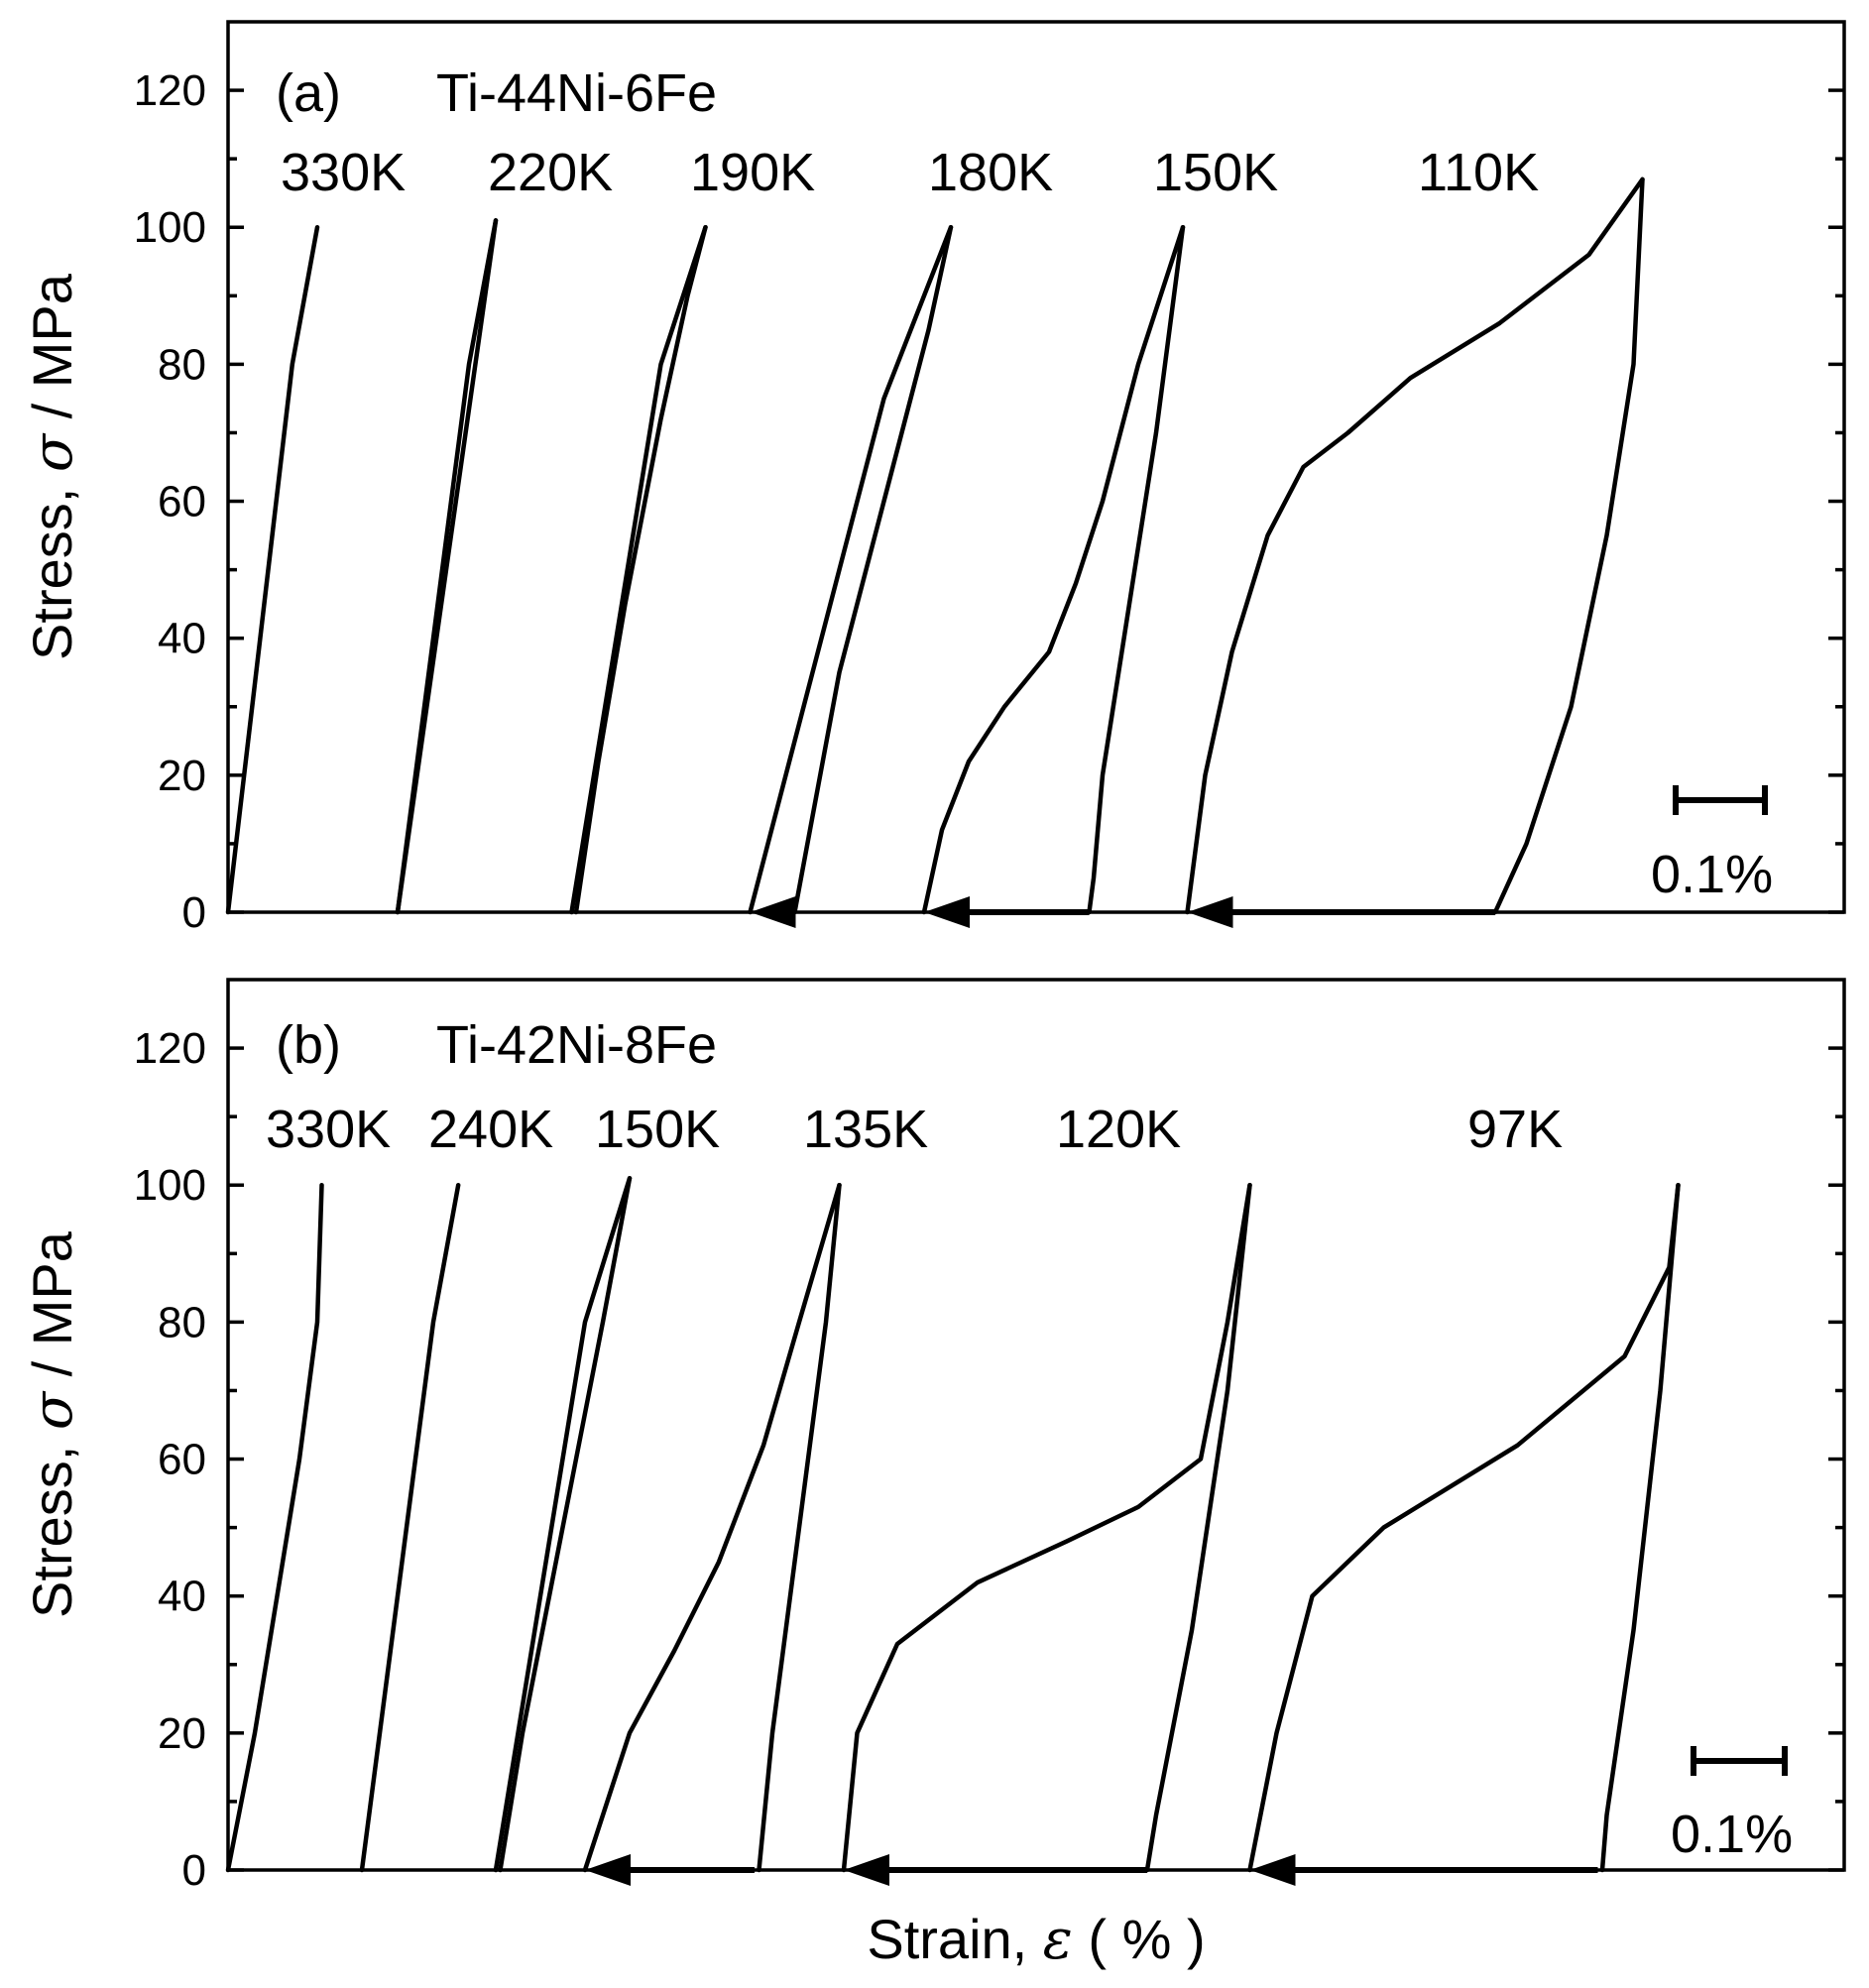  Describe the element at coordinates (490, 1129) in the screenshot. I see `temp-label-b-240K: 240K` at that location.